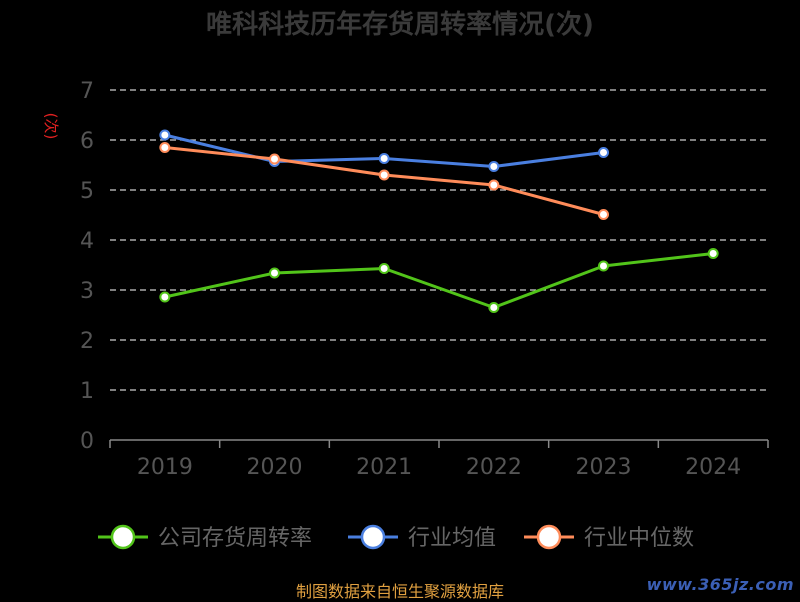  I want to click on x-tick-label-2021: 2021, so click(384, 467).